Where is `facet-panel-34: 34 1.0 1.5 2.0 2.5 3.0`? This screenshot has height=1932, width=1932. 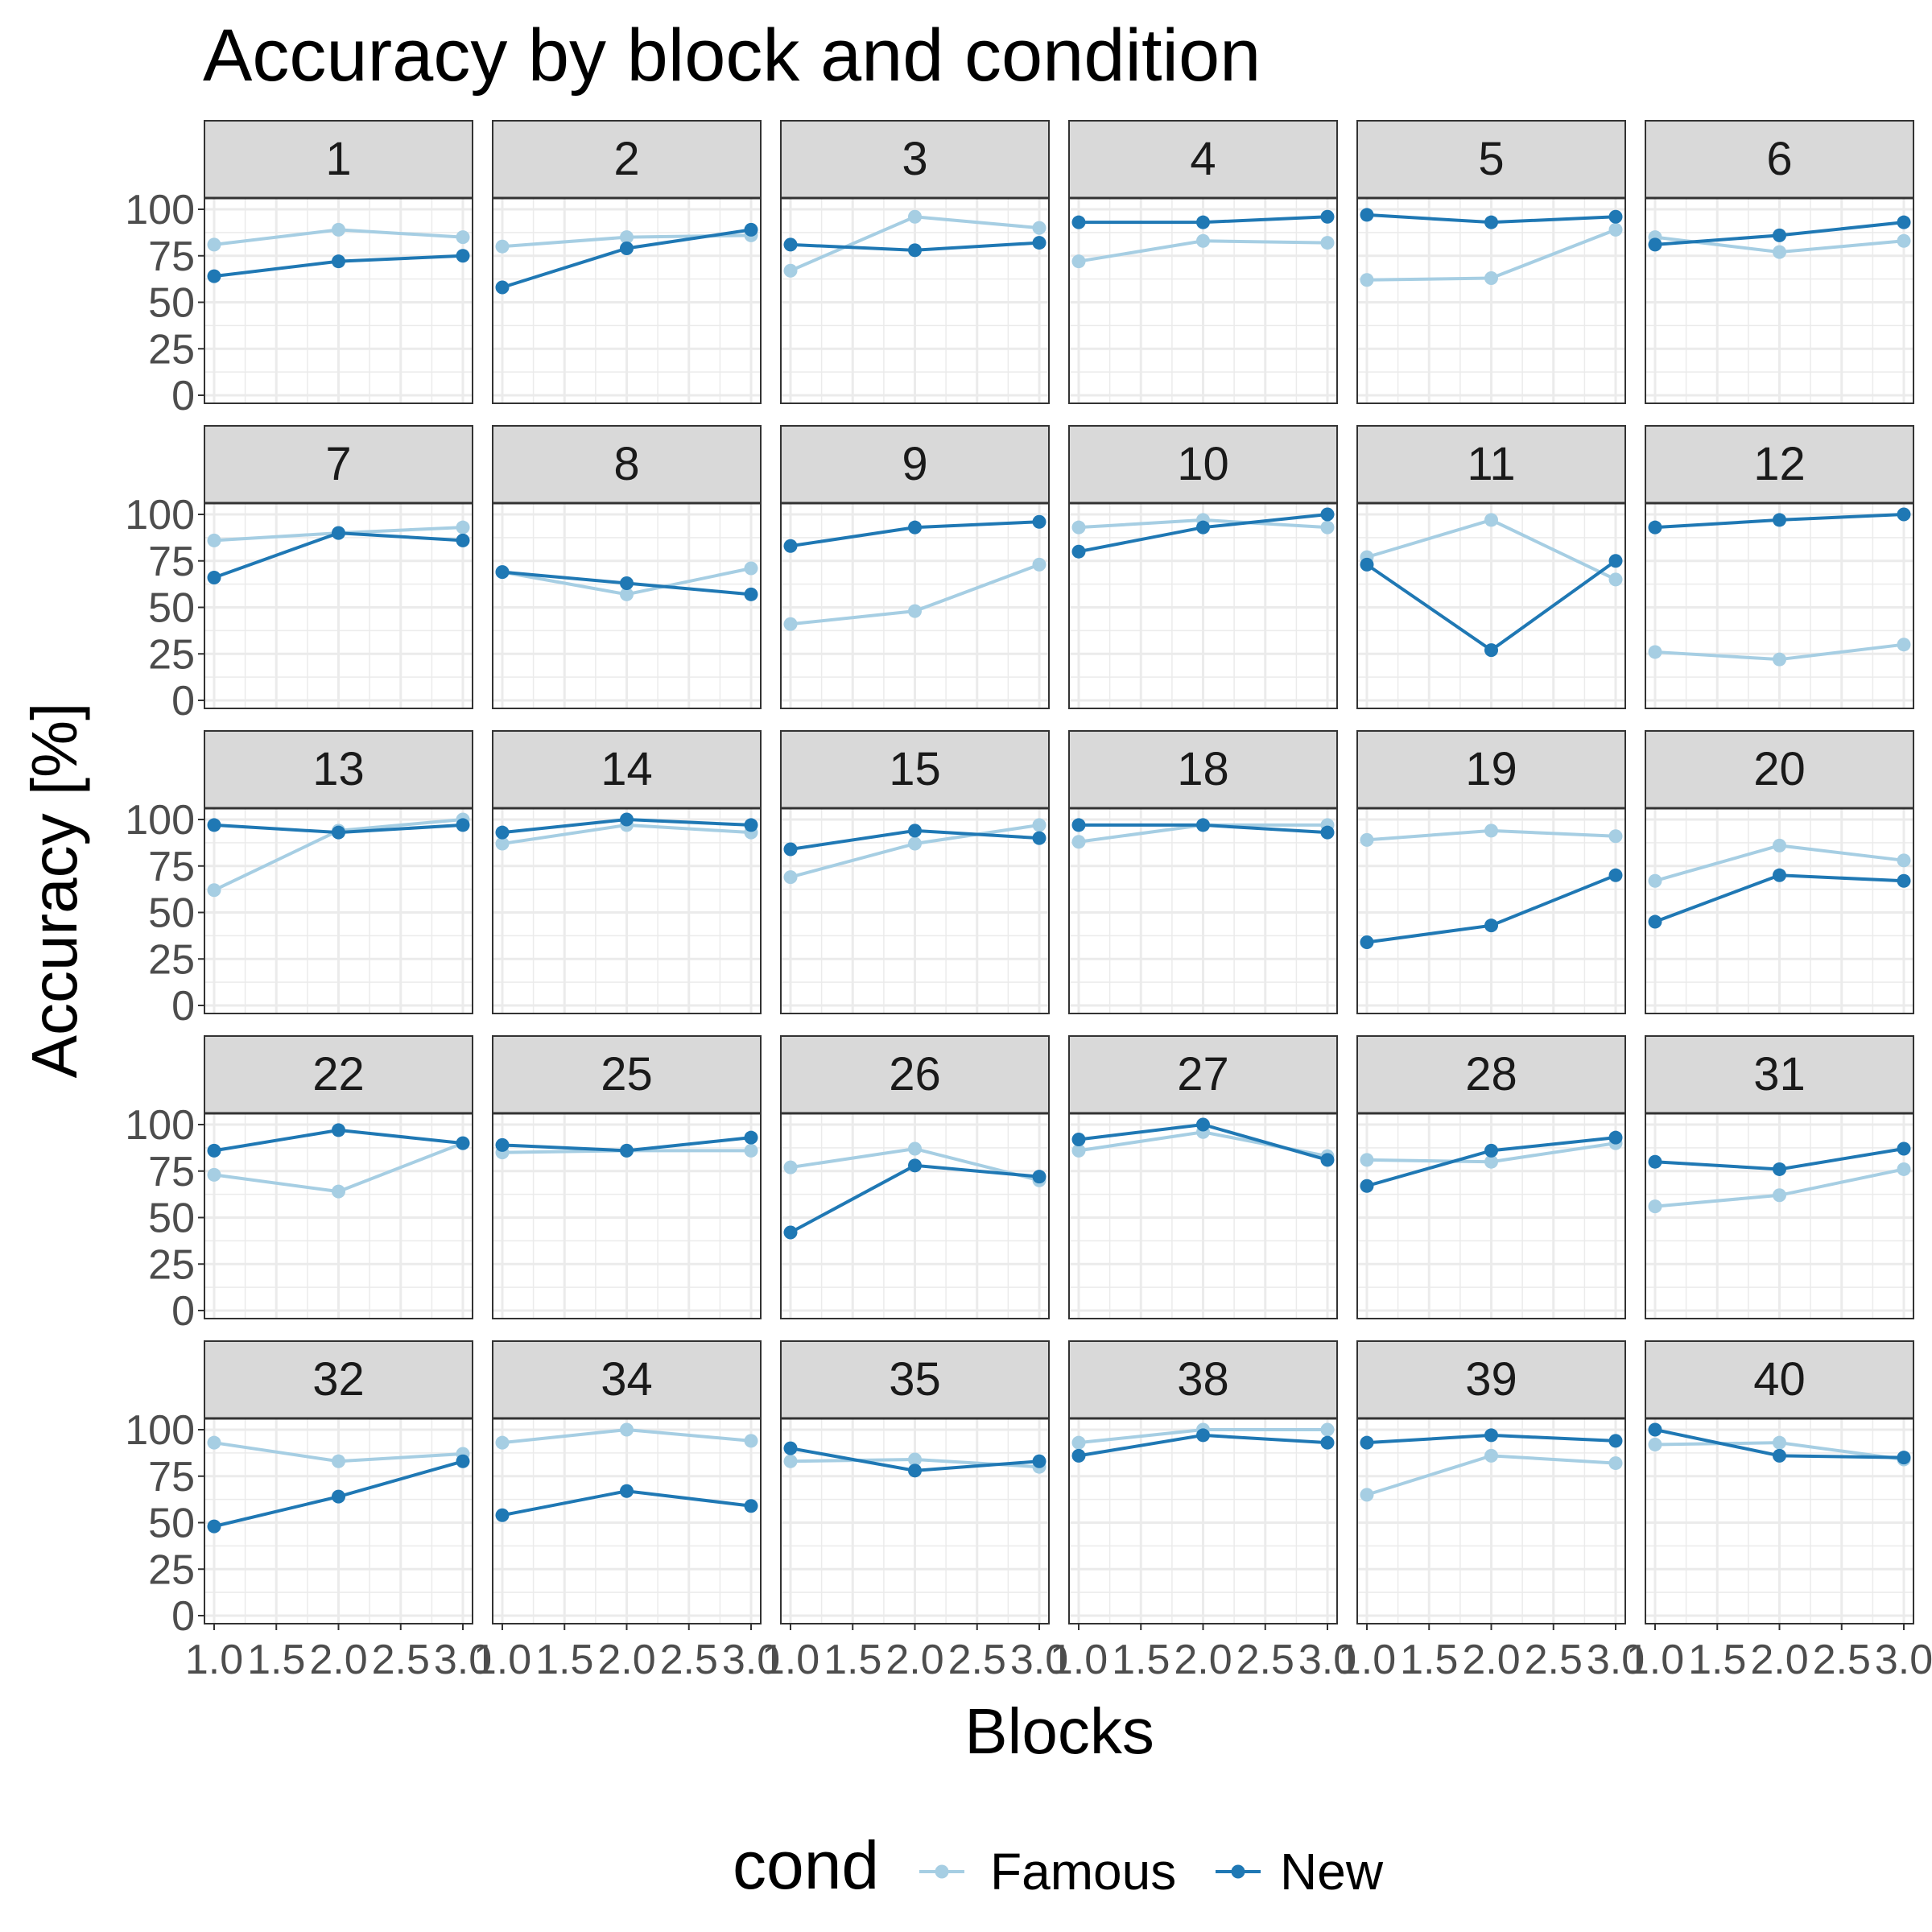
facet-panel-34: 34 1.0 1.5 2.0 2.5 3.0 is located at coordinates (626, 1511).